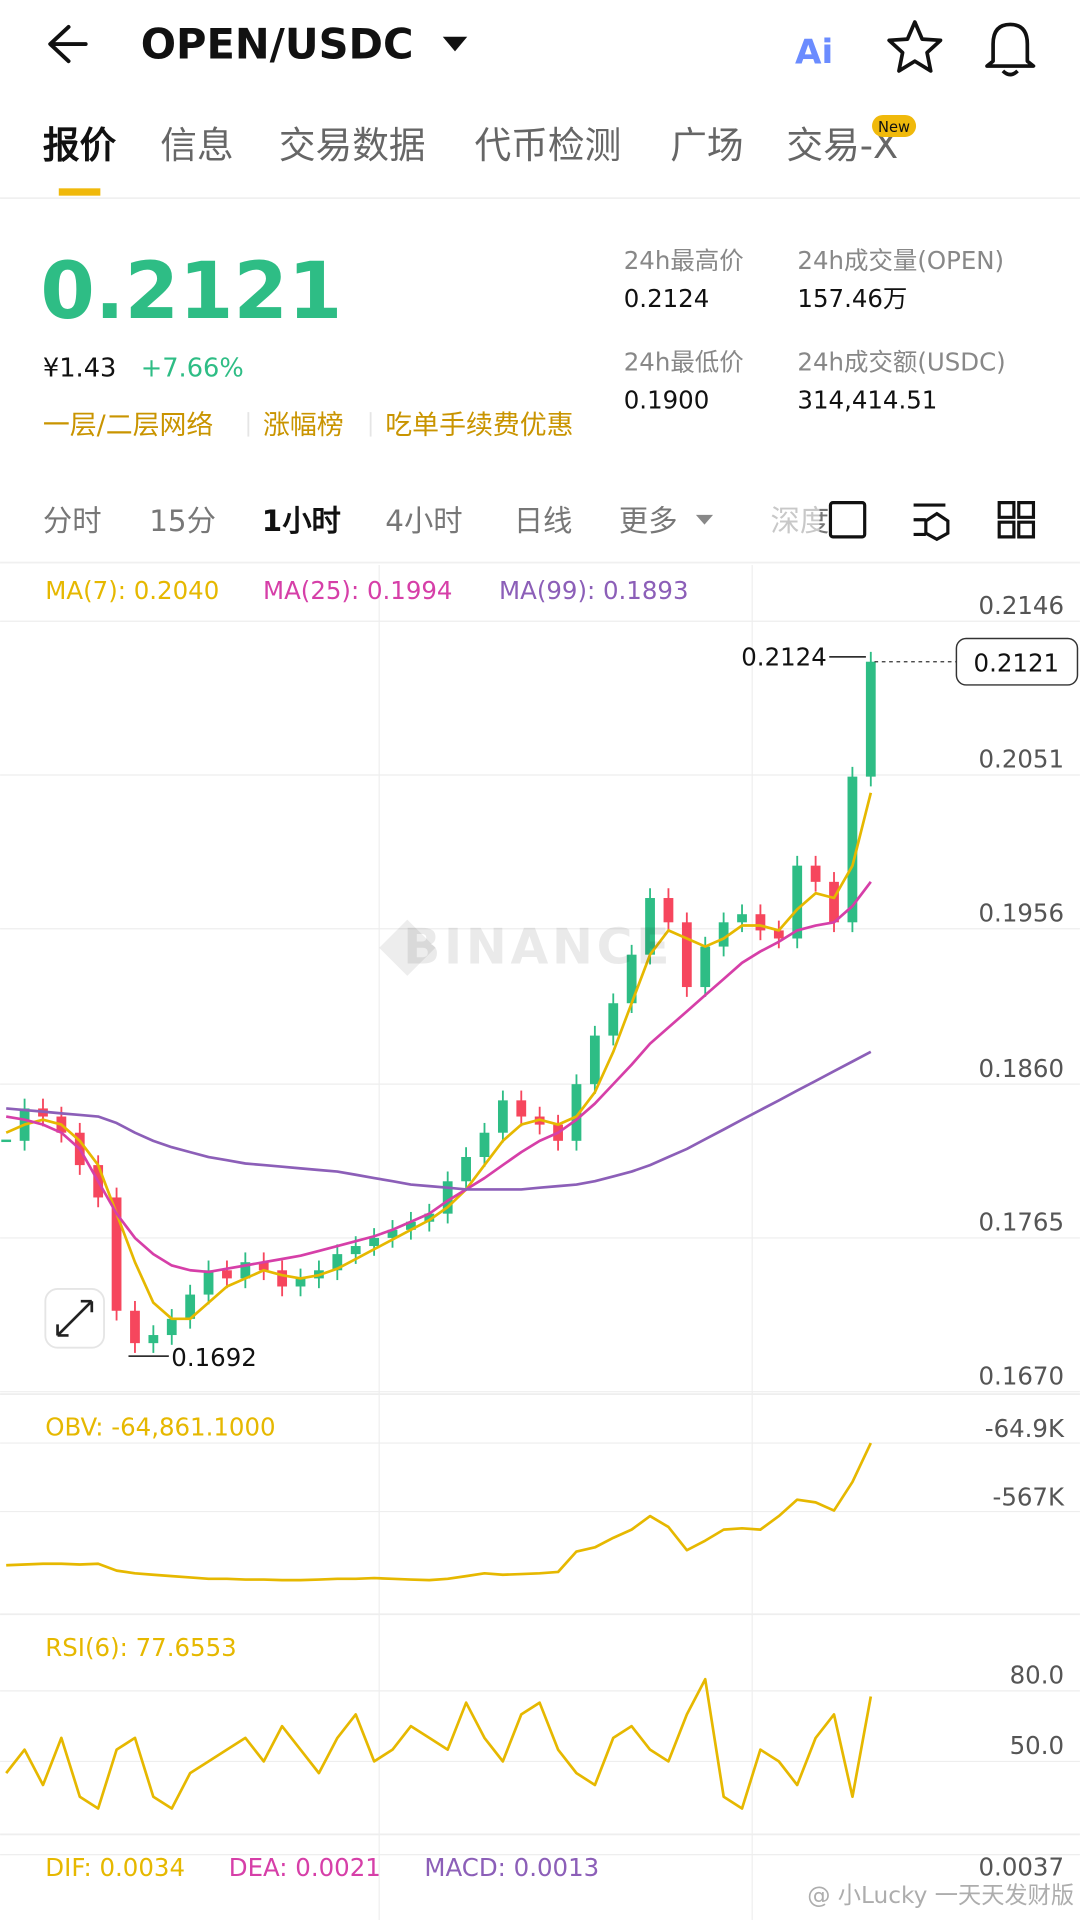  I want to click on obv-line, so click(439, 1512).